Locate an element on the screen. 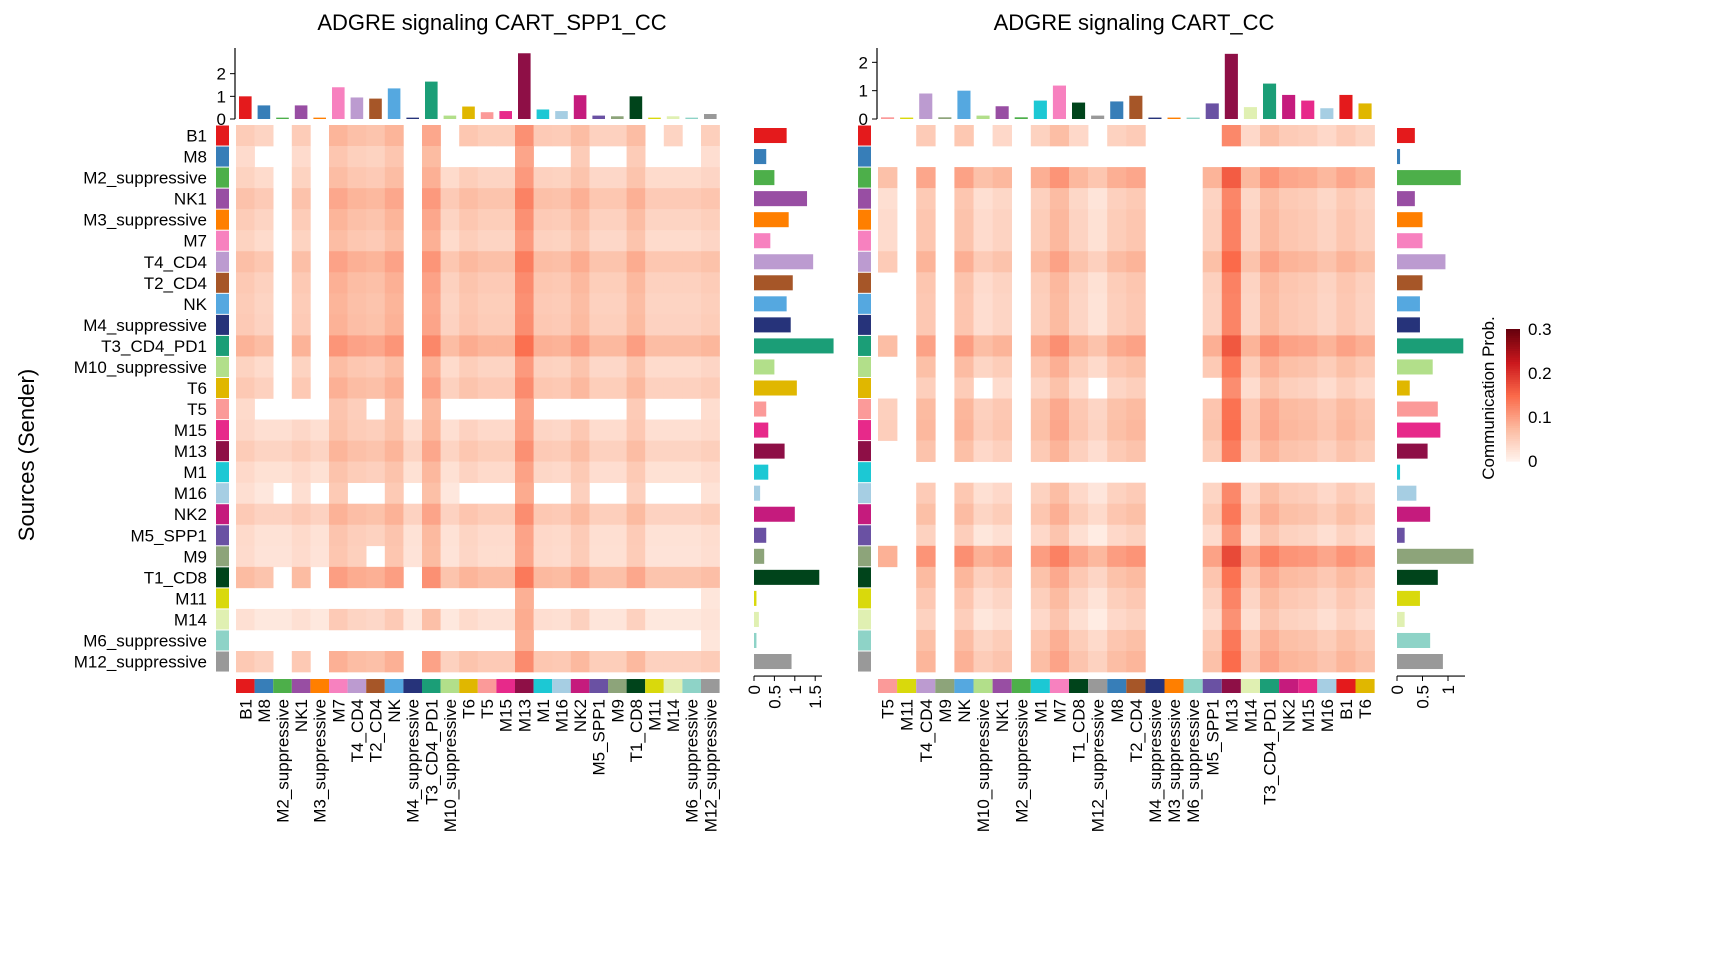 This screenshot has height=965, width=1728. top-axis-tick-label: 2 is located at coordinates (221, 74).